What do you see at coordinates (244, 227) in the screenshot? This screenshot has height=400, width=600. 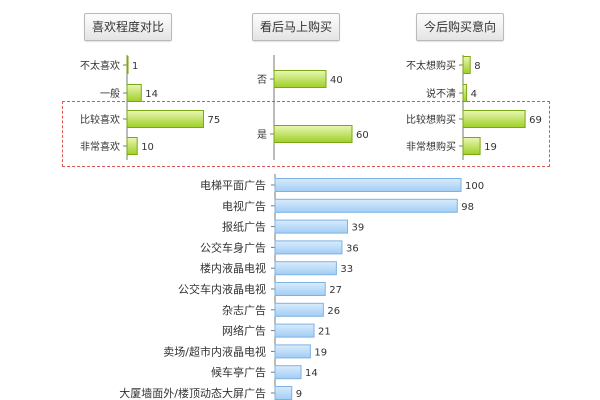 I see `category-label-ad-channel: 报纸广告` at bounding box center [244, 227].